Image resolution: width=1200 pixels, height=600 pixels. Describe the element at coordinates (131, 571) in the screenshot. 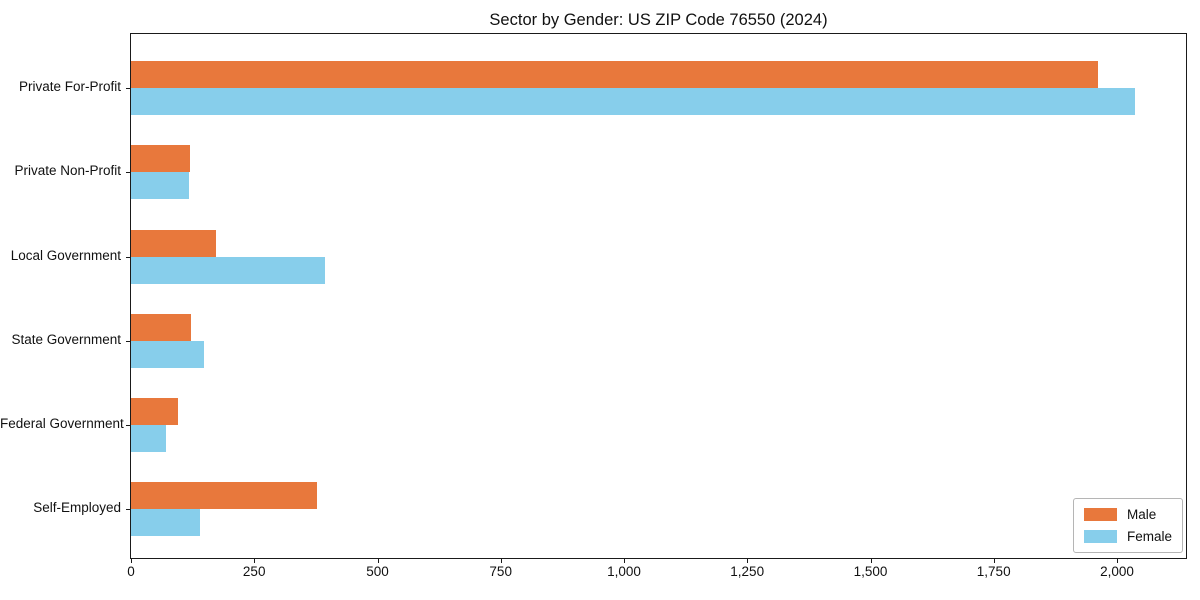

I see `x-tick-label-0: 0` at that location.